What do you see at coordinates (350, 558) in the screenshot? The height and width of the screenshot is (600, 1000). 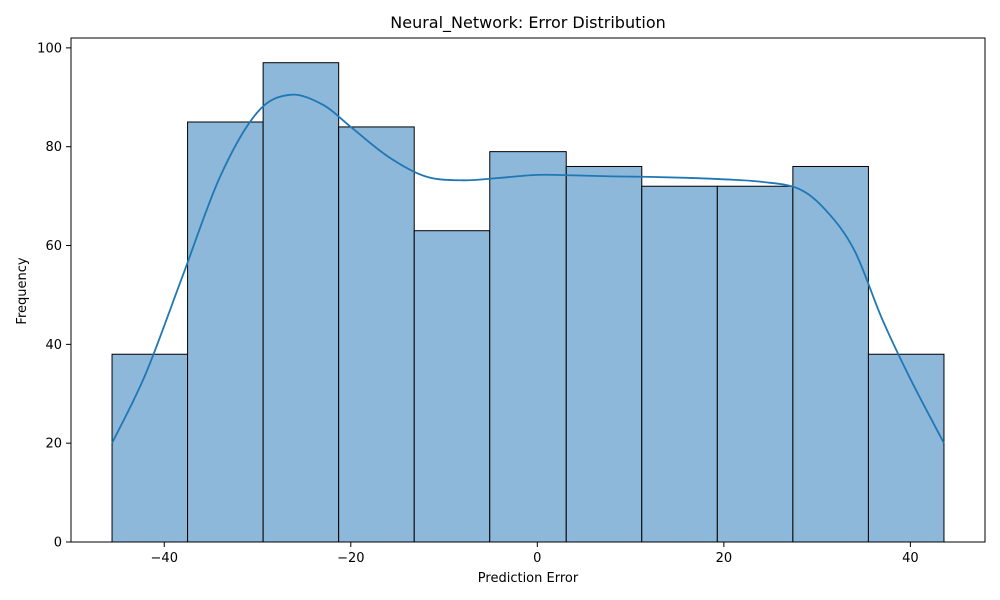 I see `x-tick-label: −20` at bounding box center [350, 558].